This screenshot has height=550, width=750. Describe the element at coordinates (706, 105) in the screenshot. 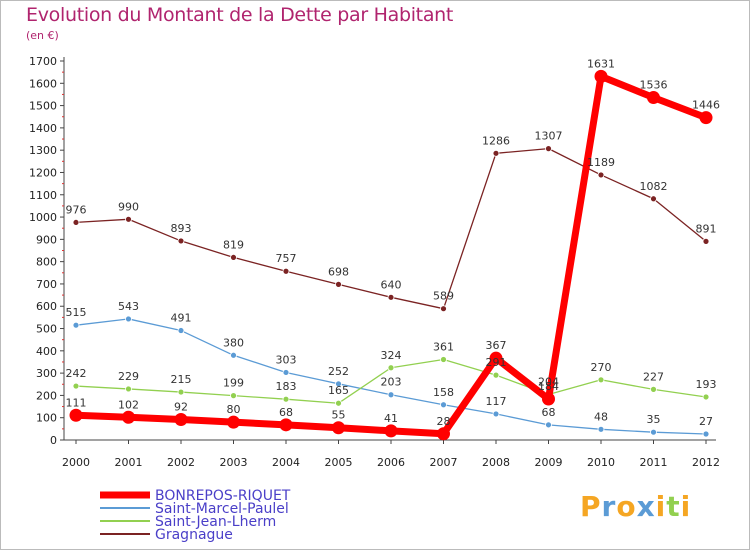

I see `data-label: 1446` at that location.